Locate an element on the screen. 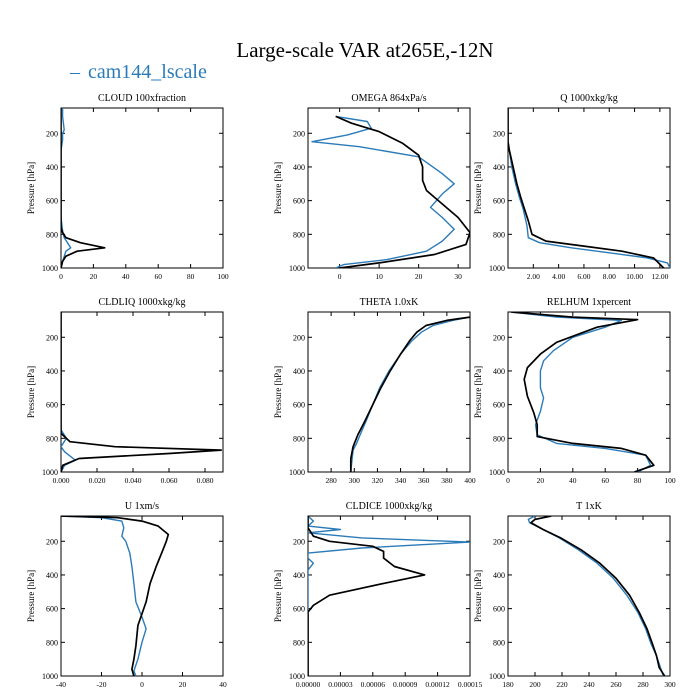  x-tick-label: 0.080 is located at coordinates (205, 480).